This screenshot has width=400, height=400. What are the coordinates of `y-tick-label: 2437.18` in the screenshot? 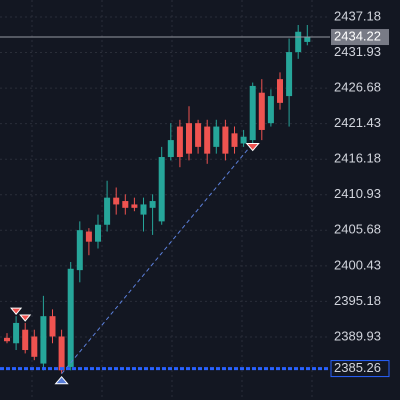 It's located at (357, 15).